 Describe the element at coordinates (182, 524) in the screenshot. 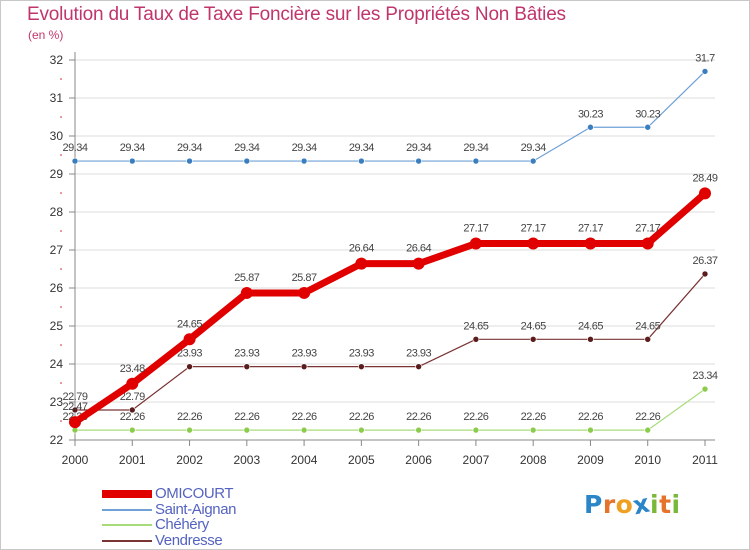

I see `legend-label: Chéhéry` at that location.